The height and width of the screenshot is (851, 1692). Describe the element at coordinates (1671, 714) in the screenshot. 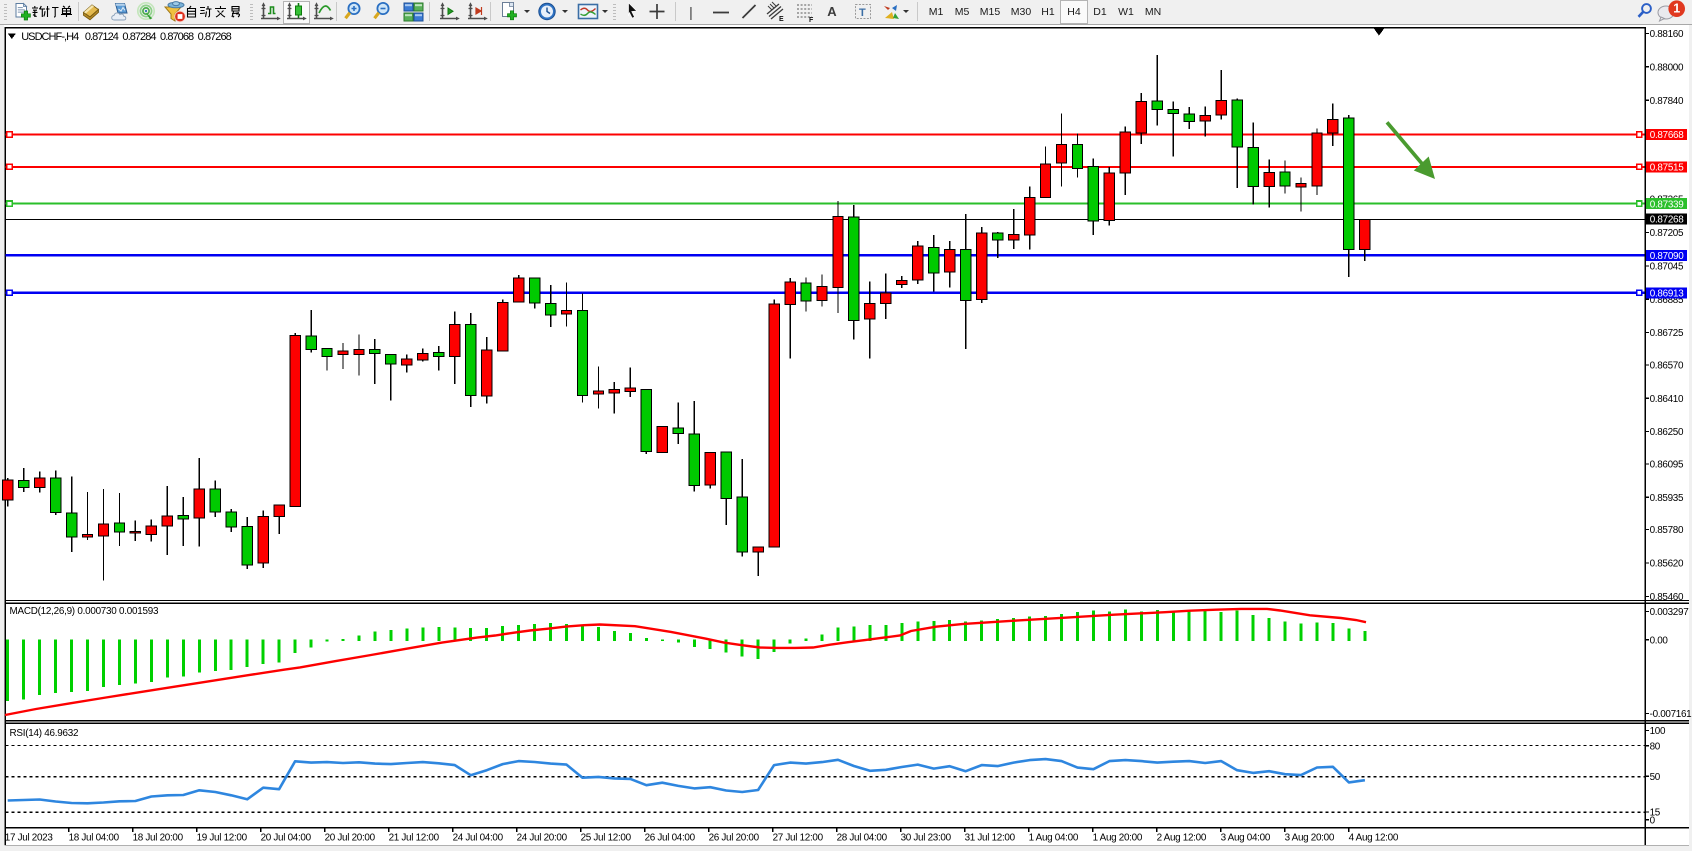

I see `svg-text: -0.007161` at that location.